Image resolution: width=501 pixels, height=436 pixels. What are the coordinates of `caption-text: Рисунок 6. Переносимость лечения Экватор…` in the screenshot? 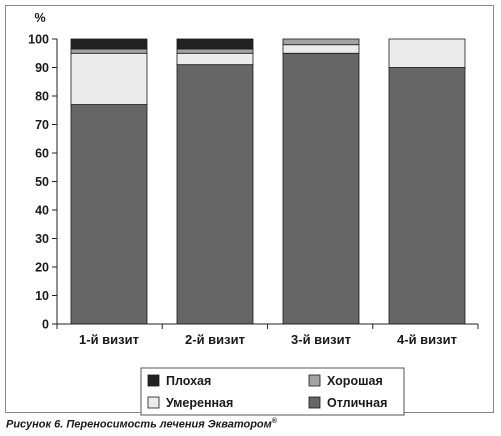 It's located at (139, 424).